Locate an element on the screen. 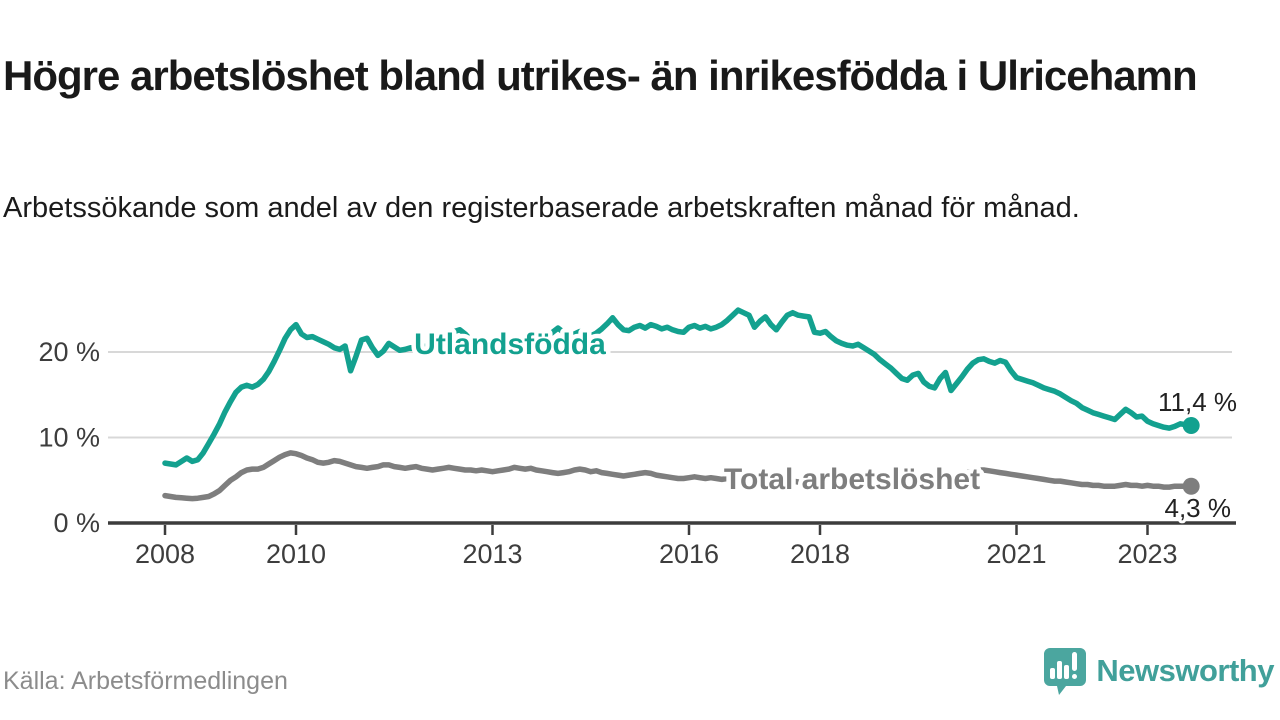  y-tick-label: 10 % is located at coordinates (69, 438).